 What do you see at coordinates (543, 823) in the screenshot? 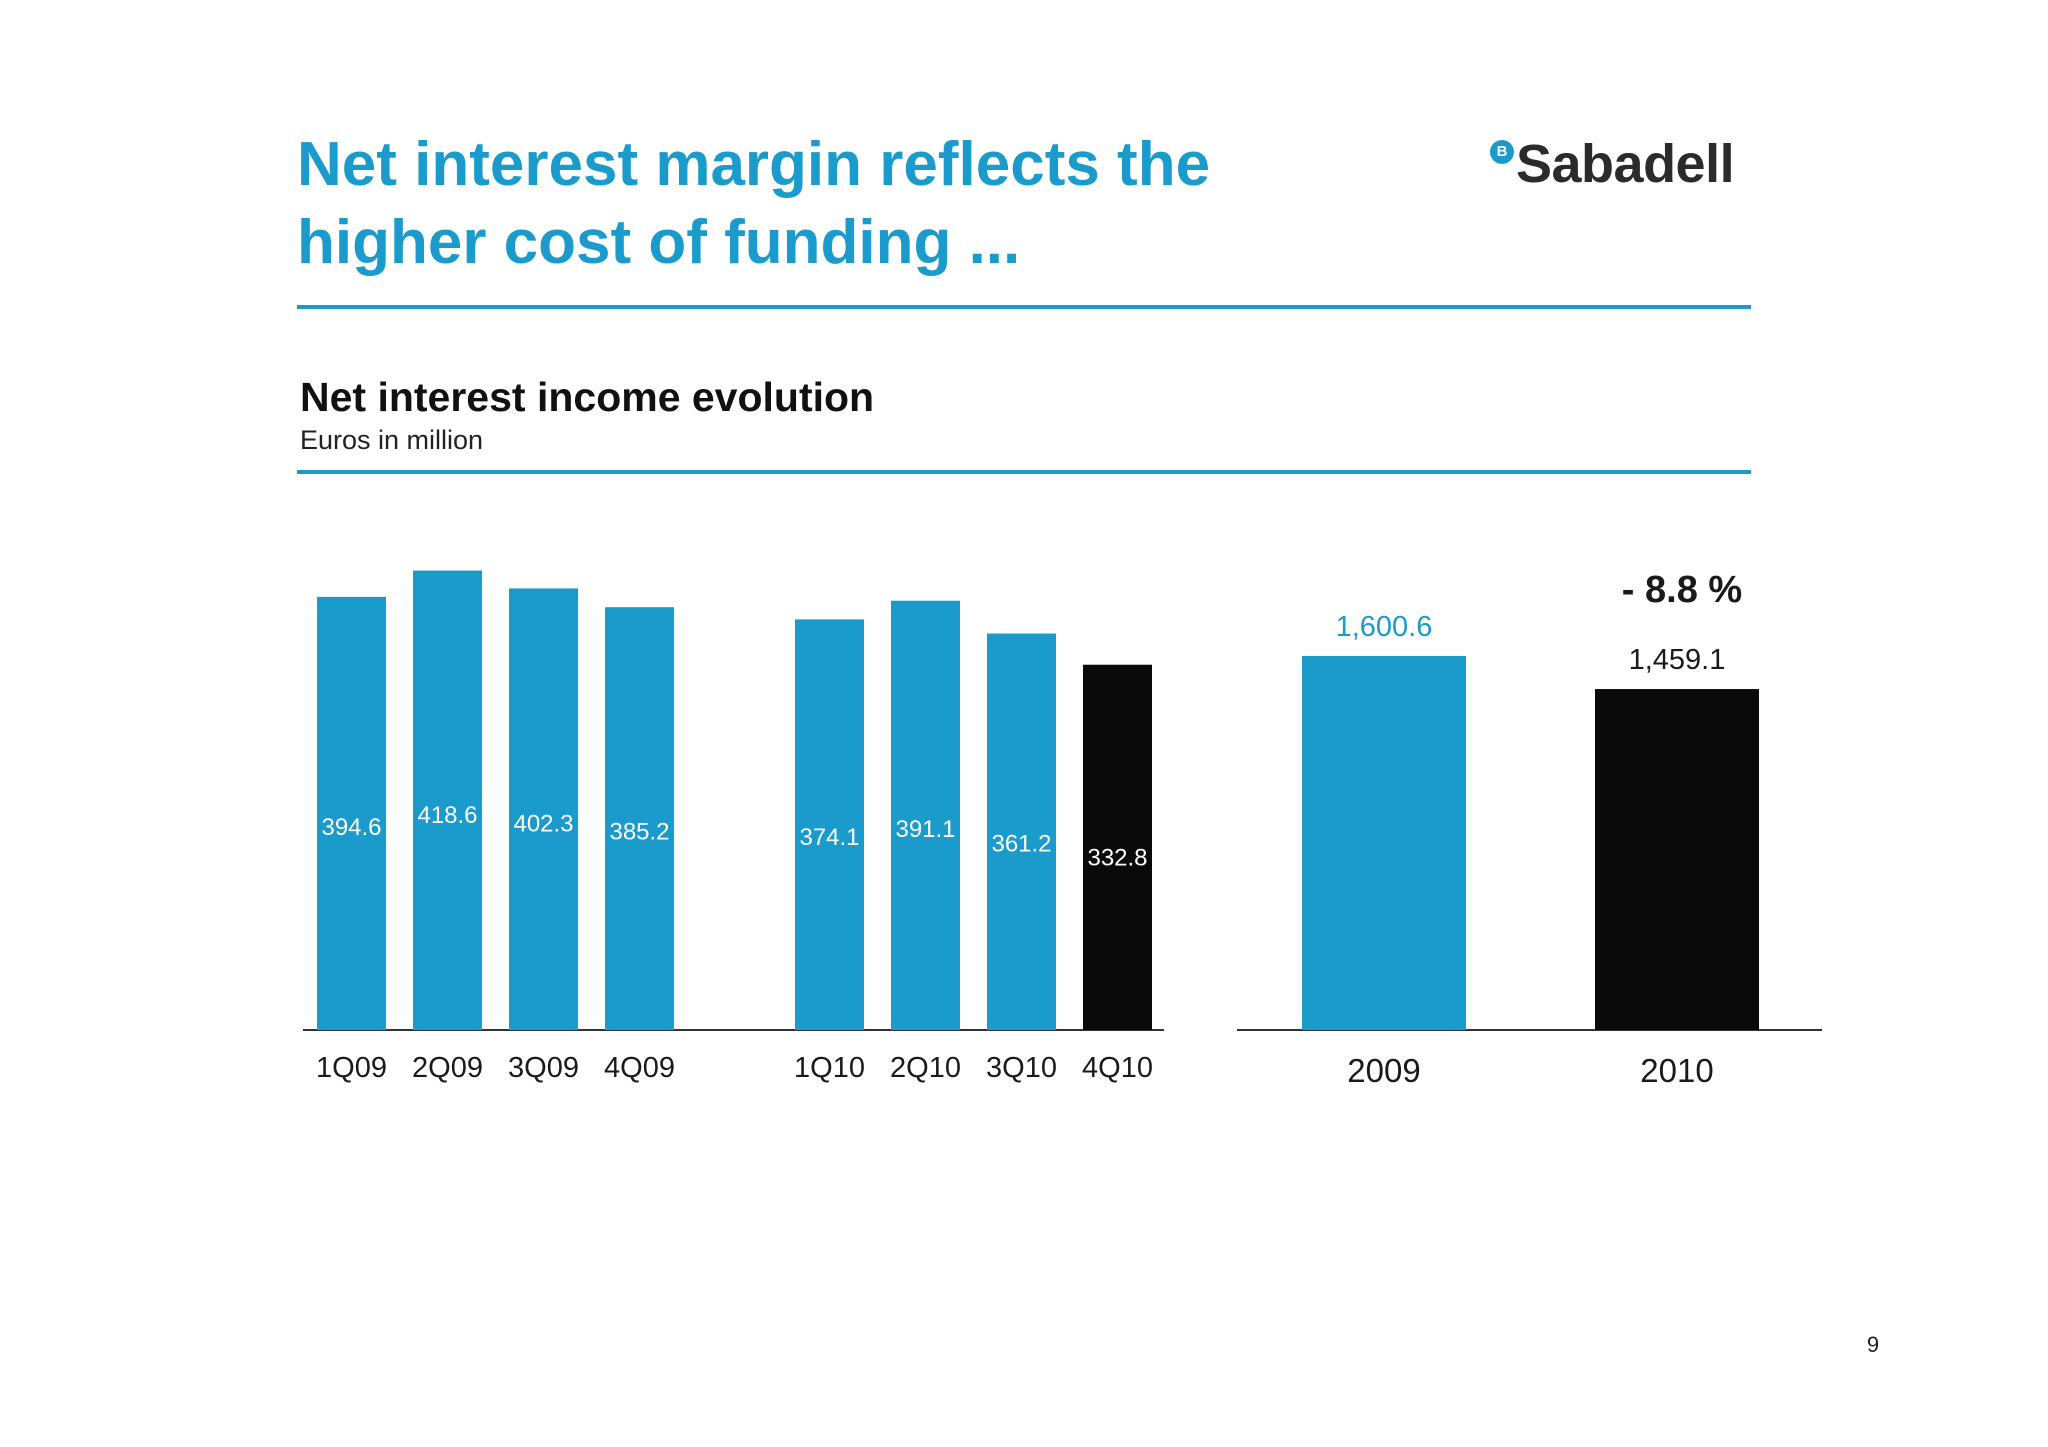
I see `bar-value-label-3q09: 402.3` at bounding box center [543, 823].